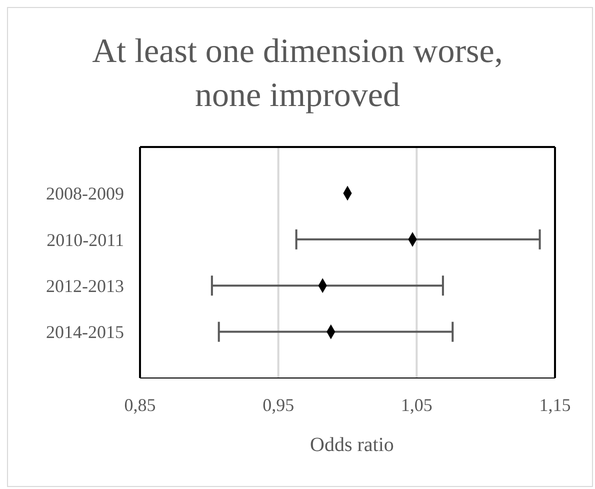 The height and width of the screenshot is (489, 595). I want to click on x-tick-label: 1,15, so click(555, 404).